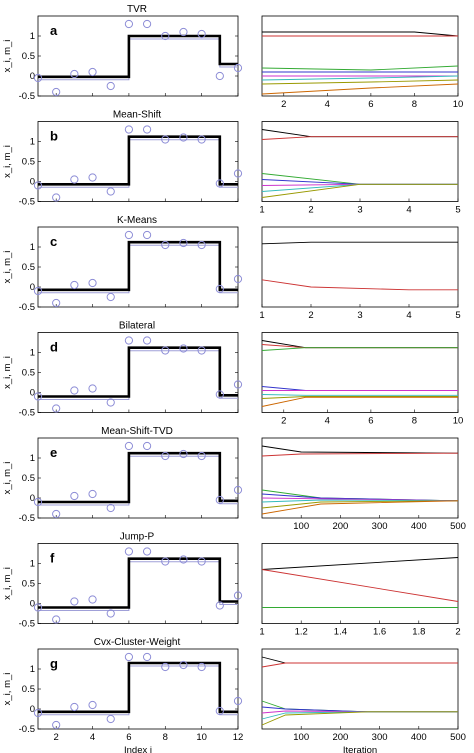 The height and width of the screenshot is (753, 474). Describe the element at coordinates (418, 632) in the screenshot. I see `x-tick-label: 1.8` at that location.